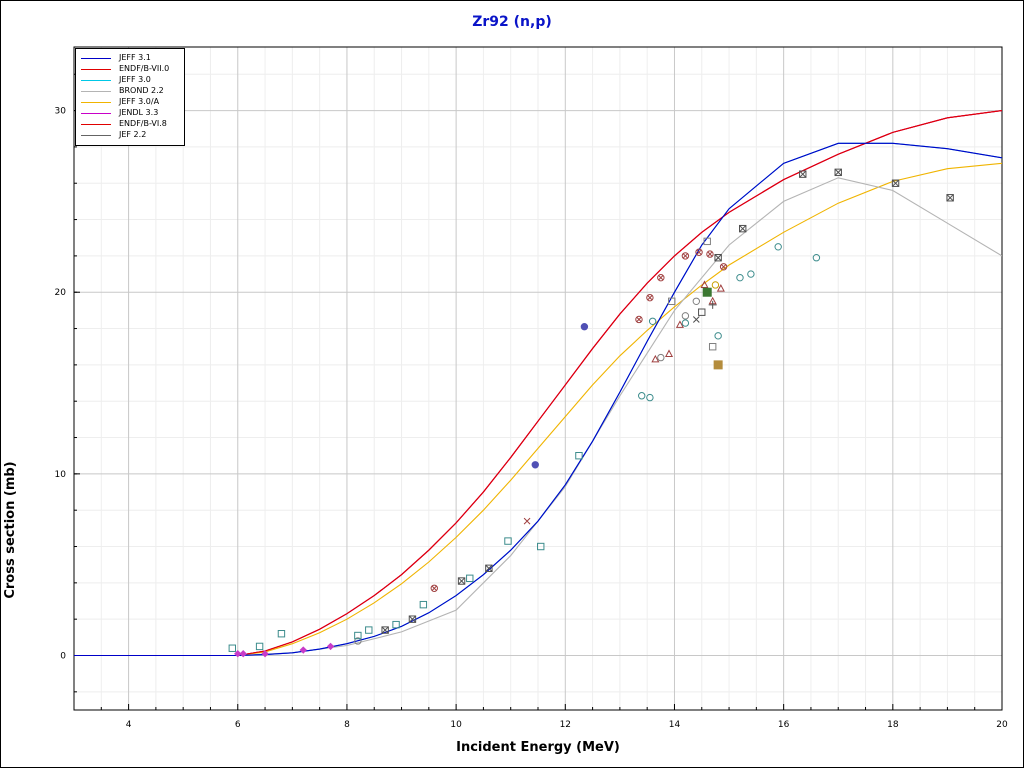  Describe the element at coordinates (893, 725) in the screenshot. I see `x-tick-label: 18` at that location.